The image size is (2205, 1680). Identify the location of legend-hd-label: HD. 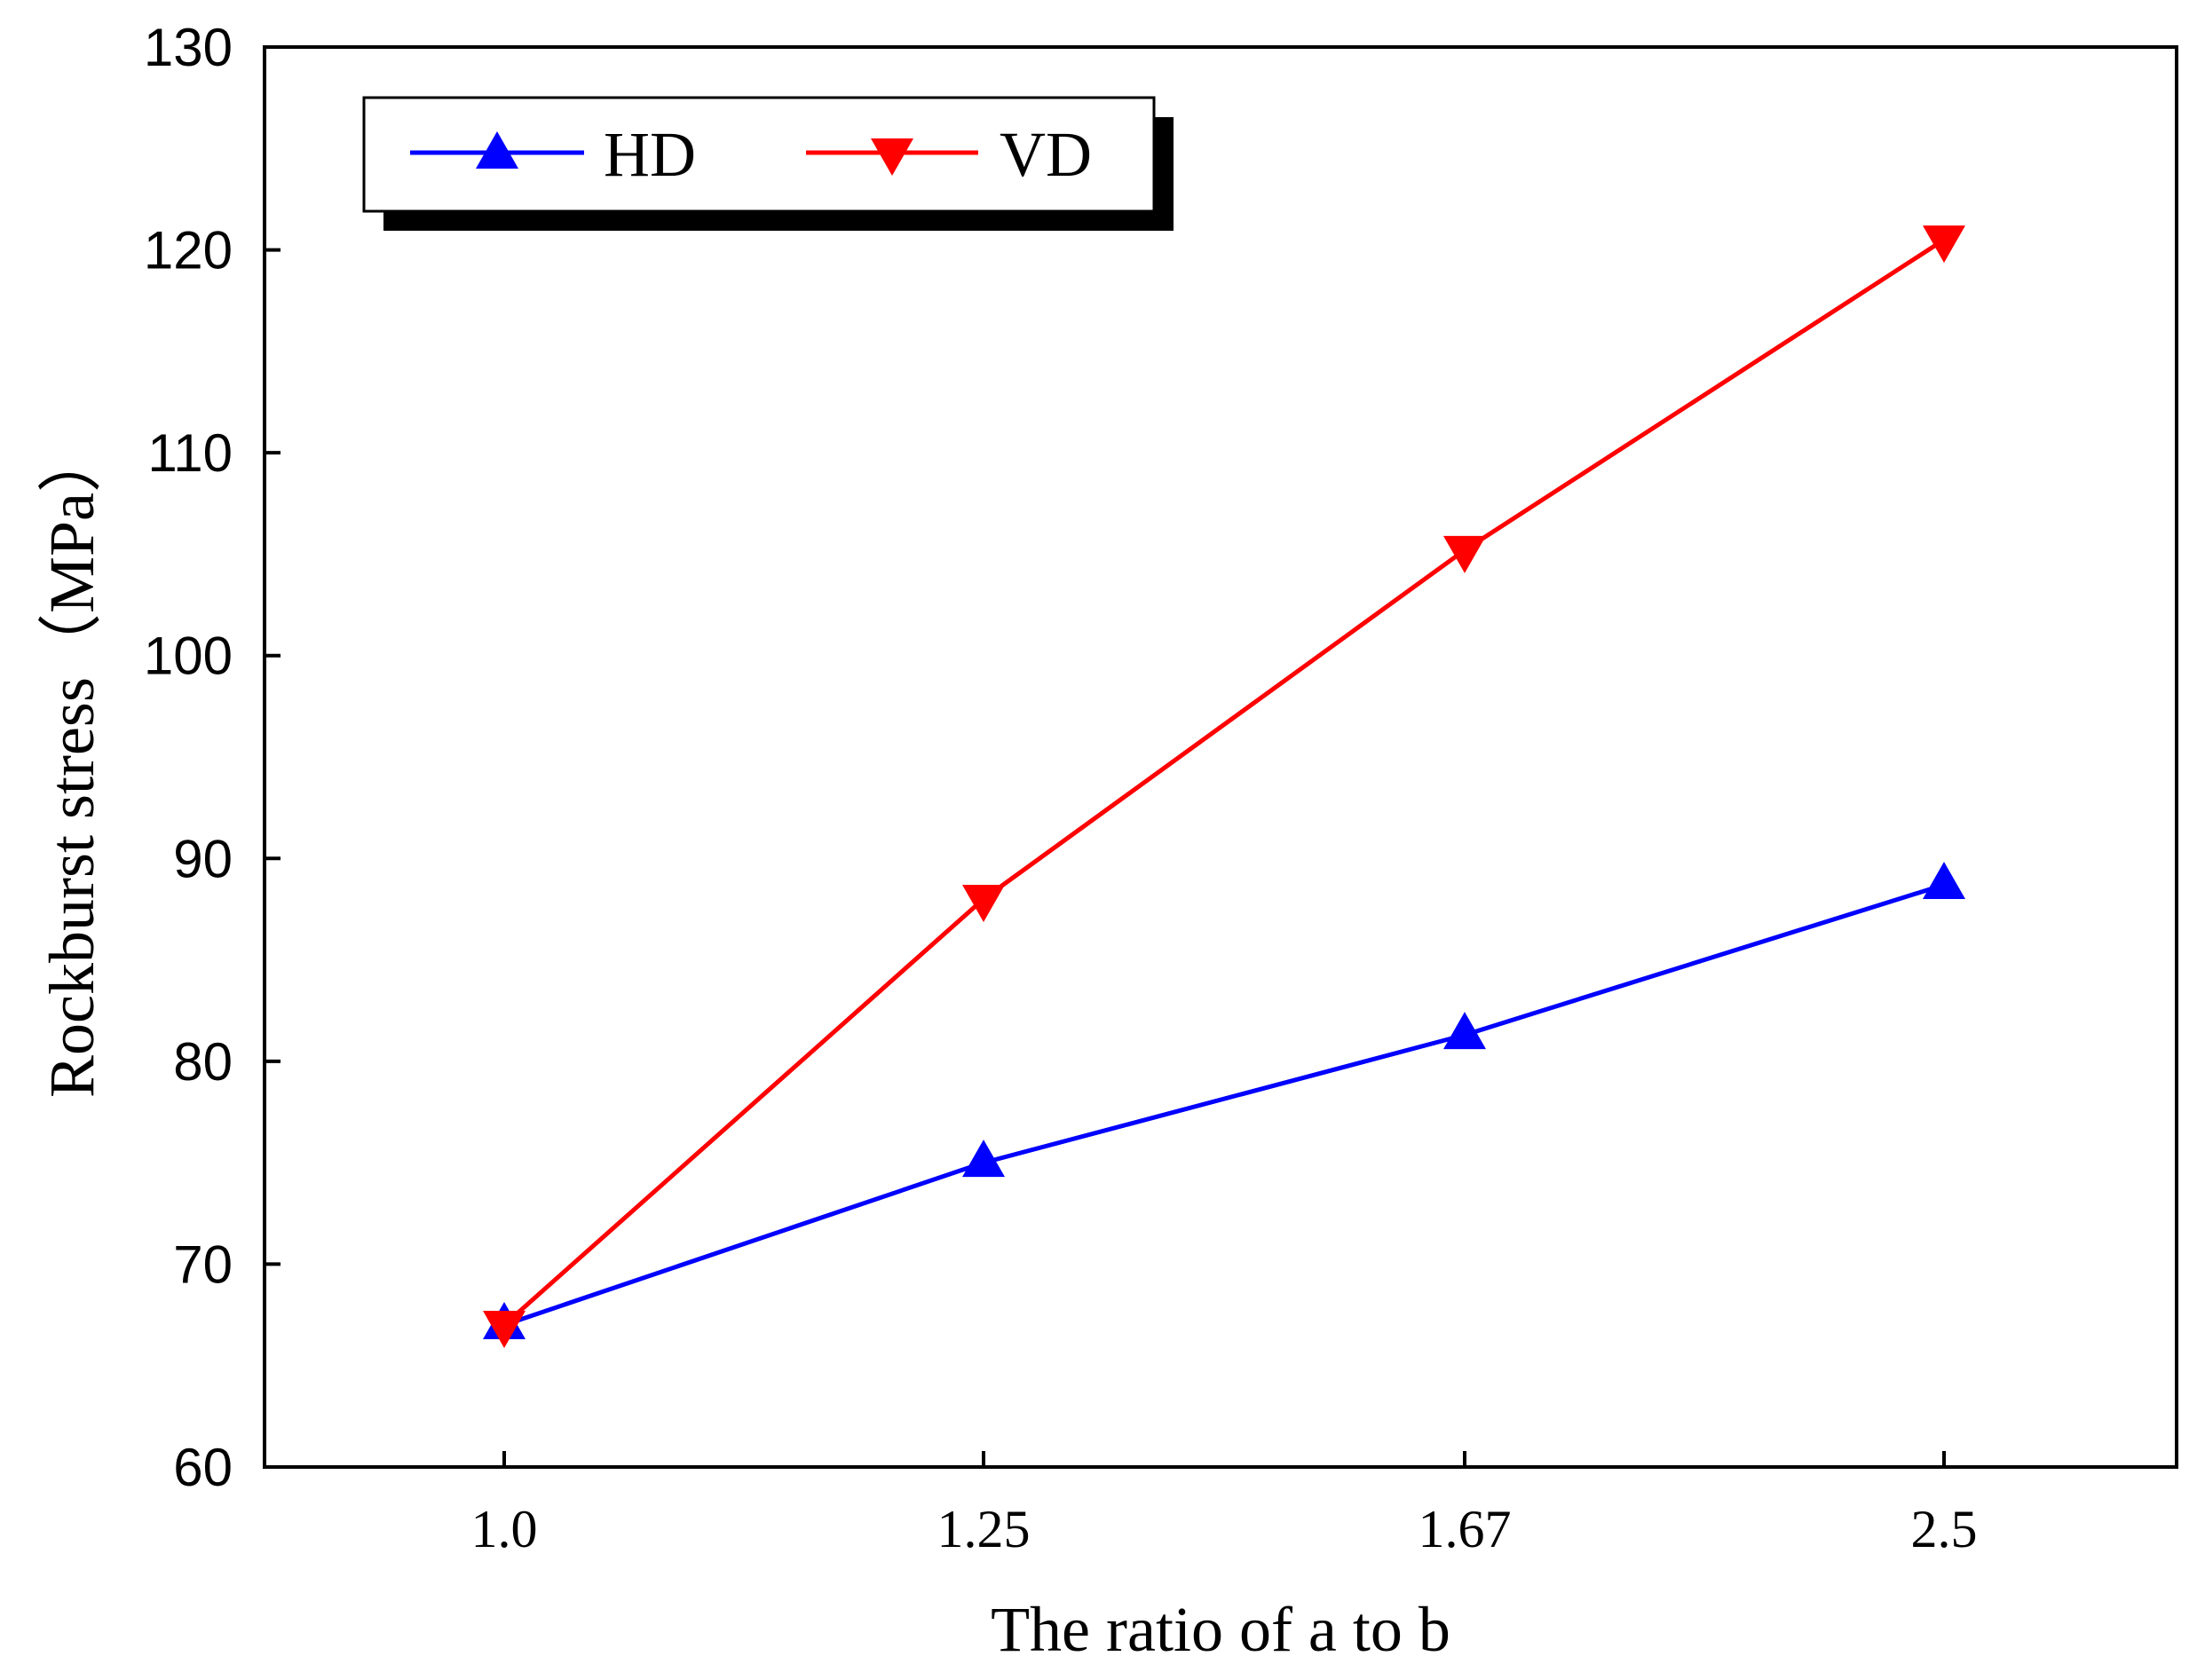
(650, 154).